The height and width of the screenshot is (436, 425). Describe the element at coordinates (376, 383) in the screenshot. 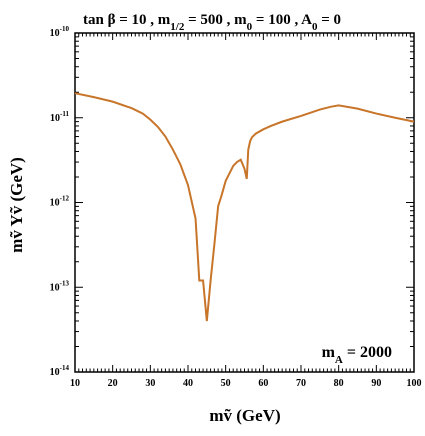

I see `x-tick-label: 90` at that location.